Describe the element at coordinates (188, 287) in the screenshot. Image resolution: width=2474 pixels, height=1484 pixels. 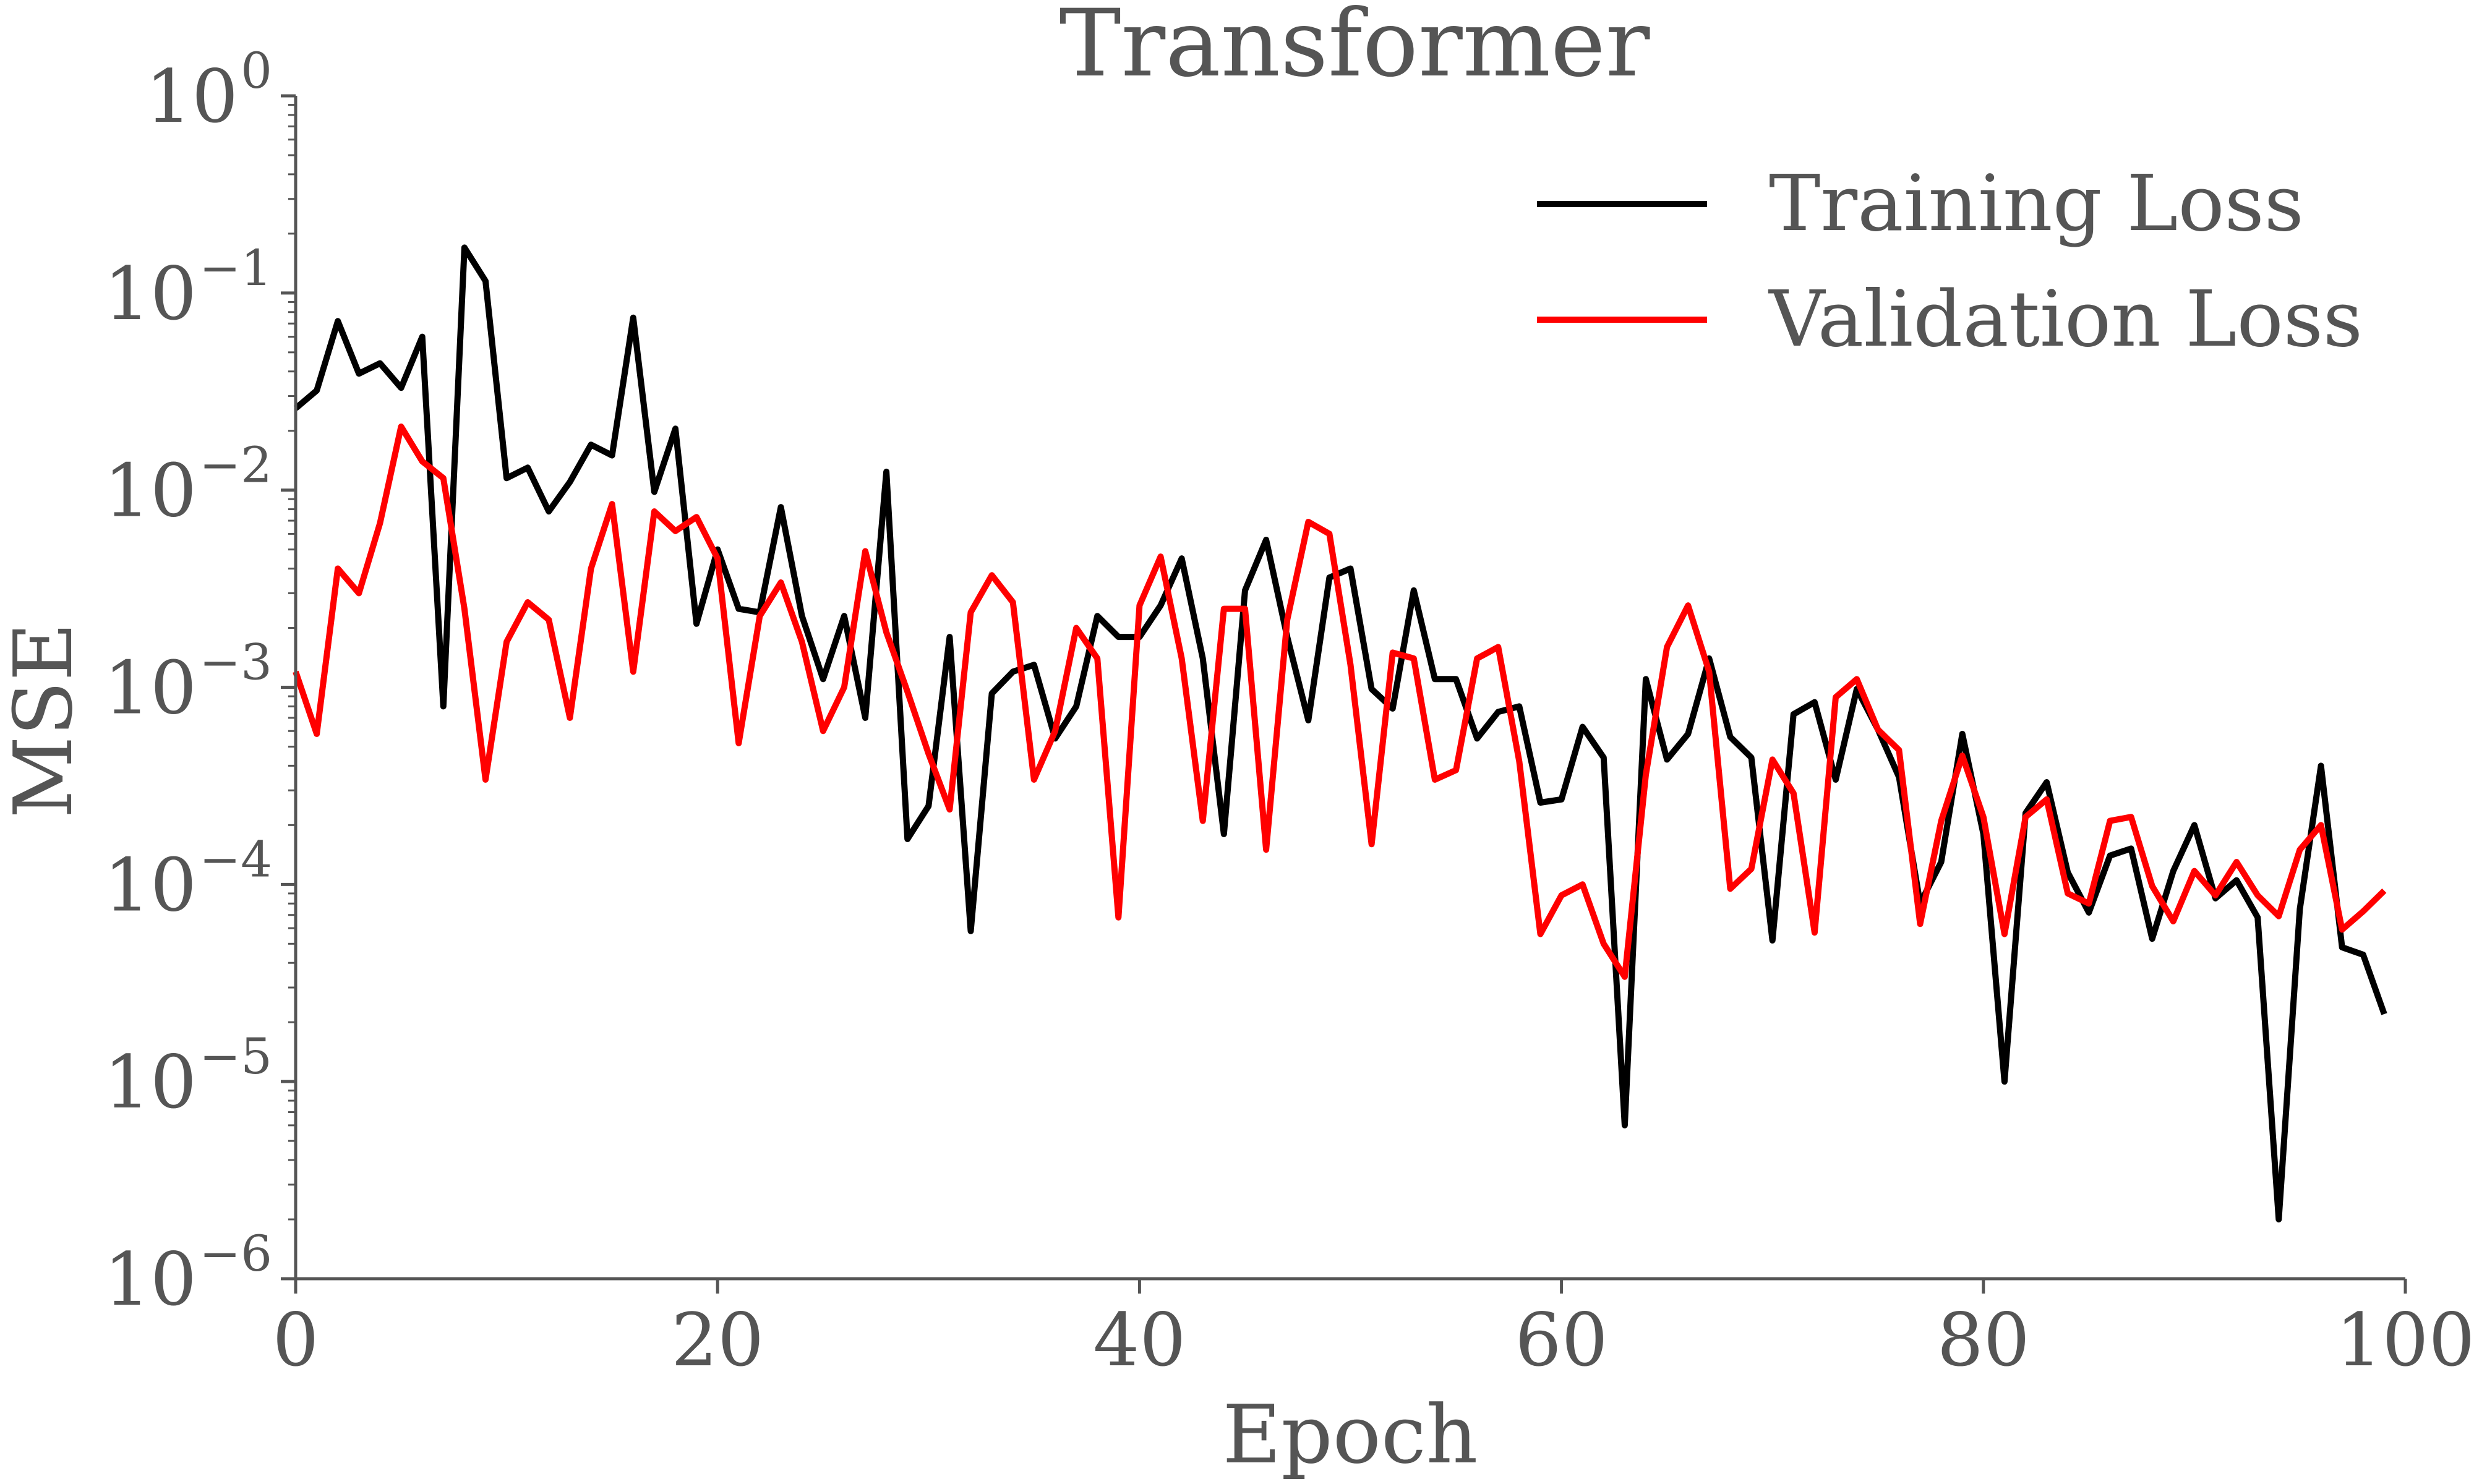
I see `y-tick-label: 10⁻¹` at that location.